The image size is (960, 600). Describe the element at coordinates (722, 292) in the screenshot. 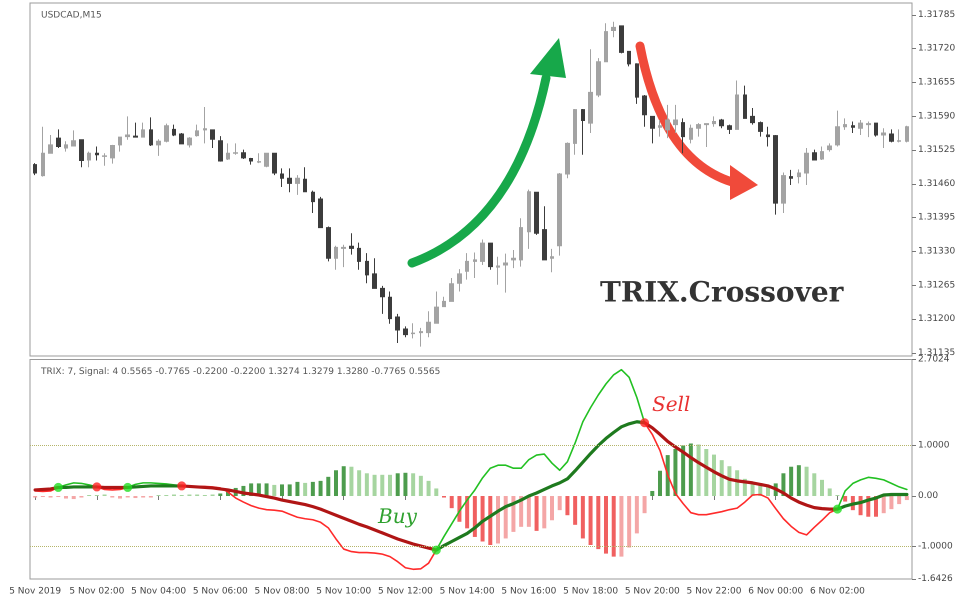

I see `annotation: TRIX.Crossover` at that location.